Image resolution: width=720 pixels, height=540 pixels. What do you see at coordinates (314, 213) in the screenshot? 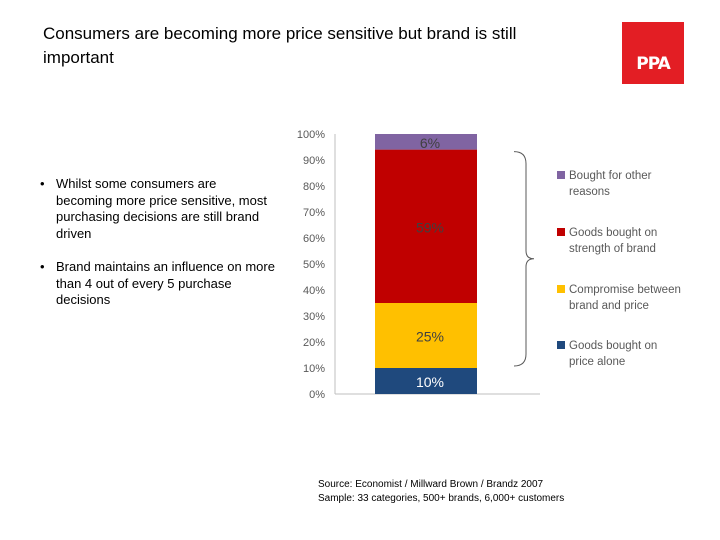
I see `y-tick-label: 70%` at bounding box center [314, 213].